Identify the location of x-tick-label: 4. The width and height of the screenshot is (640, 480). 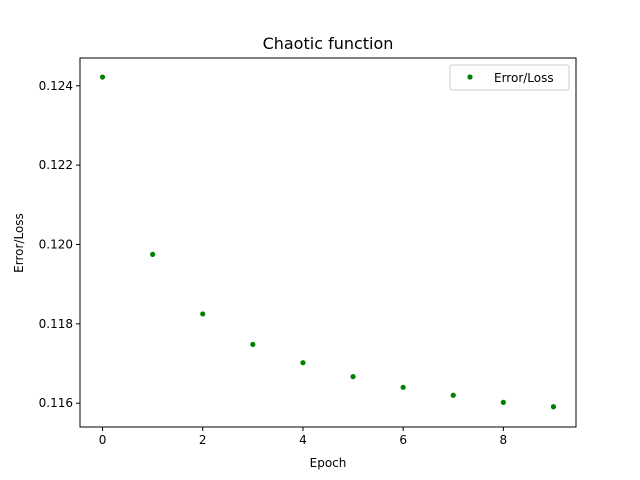
(303, 440).